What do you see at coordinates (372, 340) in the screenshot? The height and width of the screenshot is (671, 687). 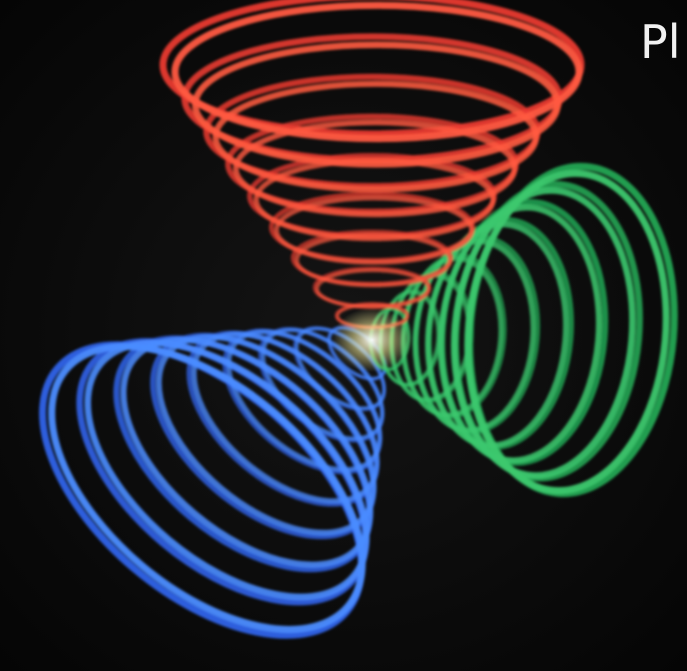 I see `center-glow` at bounding box center [372, 340].